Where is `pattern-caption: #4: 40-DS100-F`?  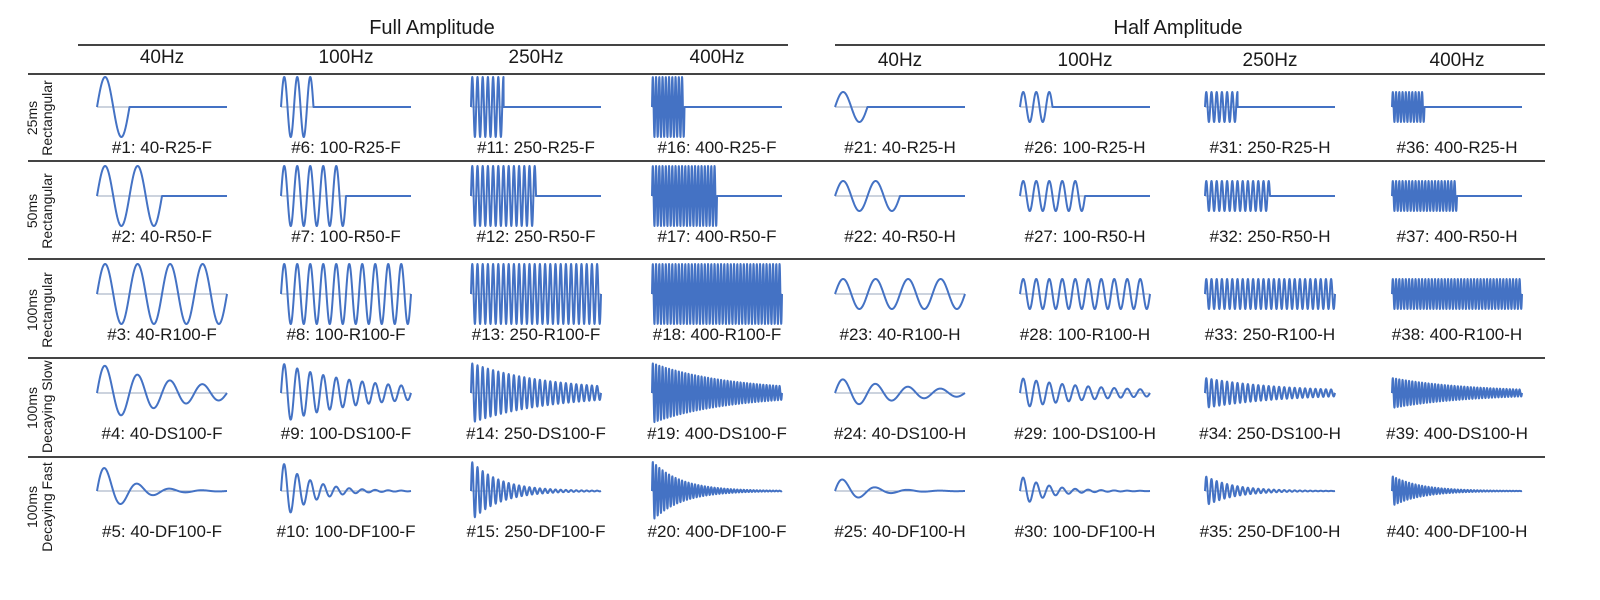 pattern-caption: #4: 40-DS100-F is located at coordinates (162, 433).